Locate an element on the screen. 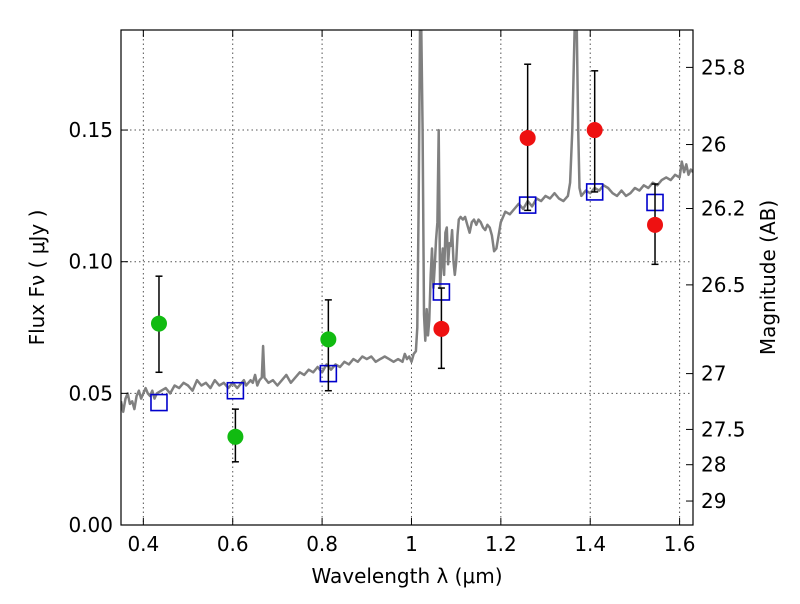 Image resolution: width=800 pixels, height=604 pixels. y2-tick-label: 26.2 is located at coordinates (723, 209).